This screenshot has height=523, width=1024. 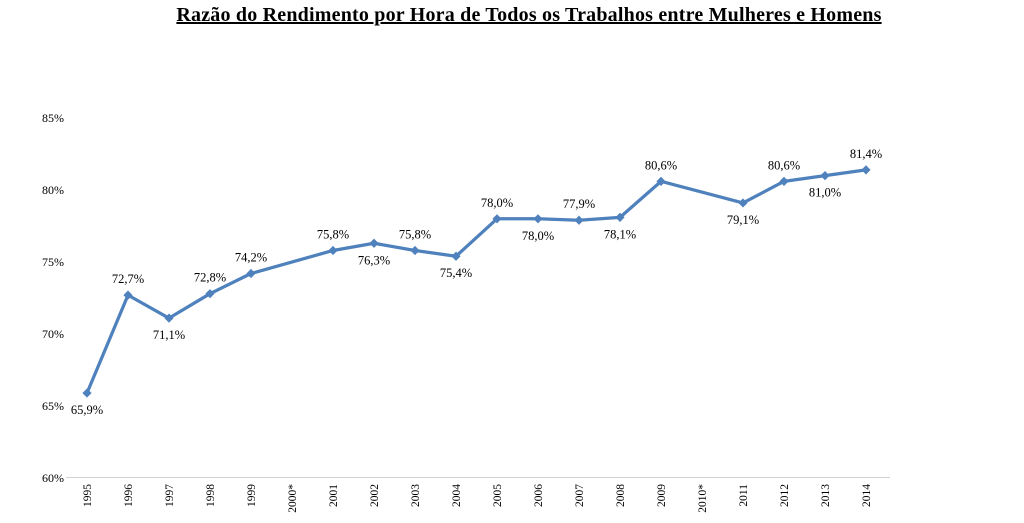 I want to click on x-axis-tick-label: 1997, so click(x=170, y=495).